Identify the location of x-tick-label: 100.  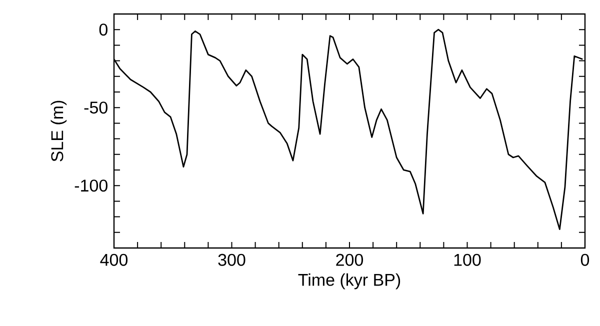
(467, 260).